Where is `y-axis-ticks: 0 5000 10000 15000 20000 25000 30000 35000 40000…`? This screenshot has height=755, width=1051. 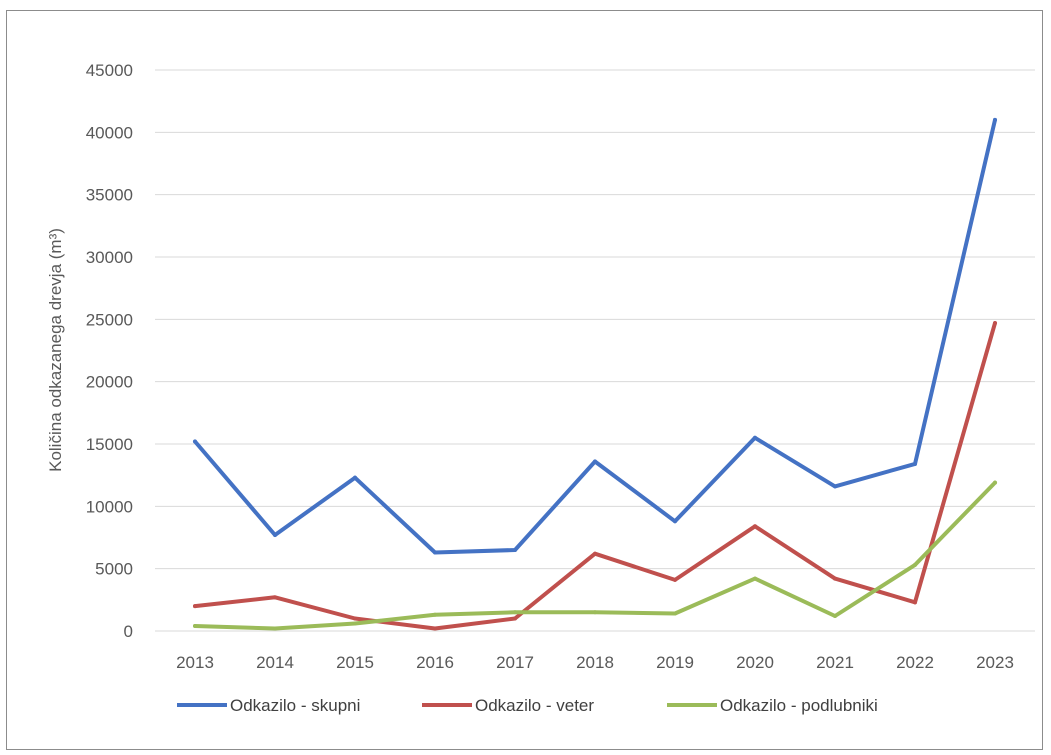
y-axis-ticks: 0 5000 10000 15000 20000 25000 30000 35000 40000… is located at coordinates (109, 351).